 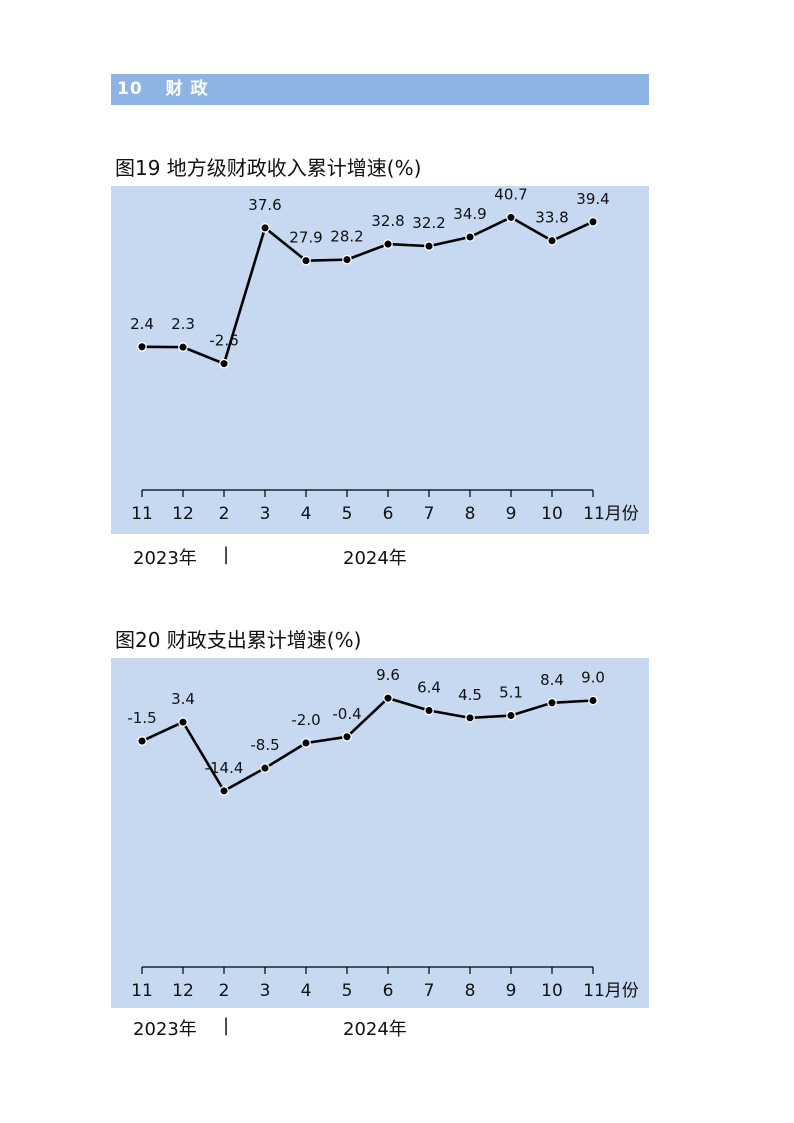 I want to click on data-label: 32.8, so click(x=387, y=221).